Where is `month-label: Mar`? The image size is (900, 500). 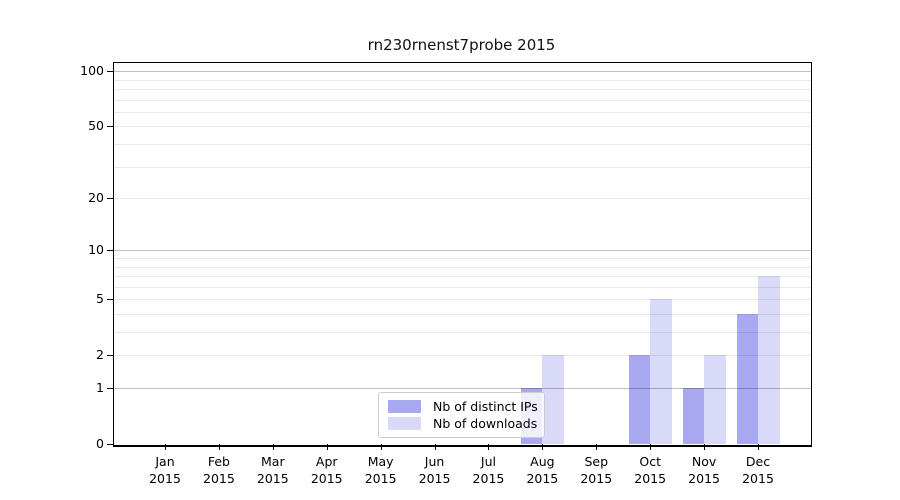
month-label: Mar is located at coordinates (273, 461).